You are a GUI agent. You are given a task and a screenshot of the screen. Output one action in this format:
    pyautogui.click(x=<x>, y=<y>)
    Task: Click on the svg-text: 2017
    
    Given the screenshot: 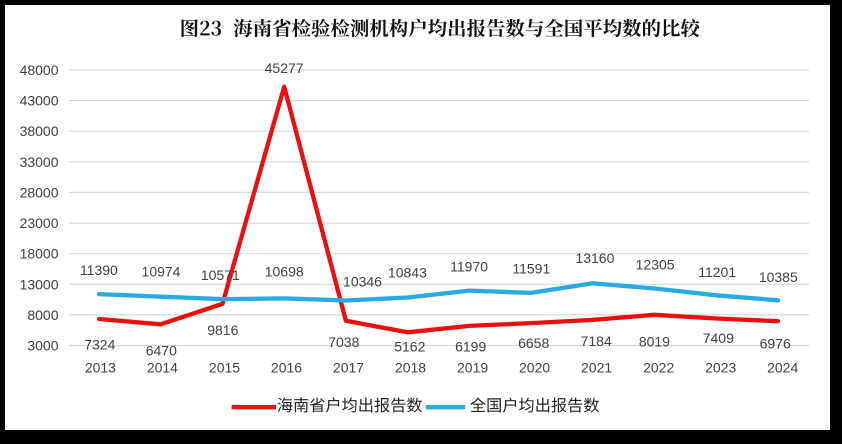 What is the action you would take?
    pyautogui.click(x=348, y=367)
    